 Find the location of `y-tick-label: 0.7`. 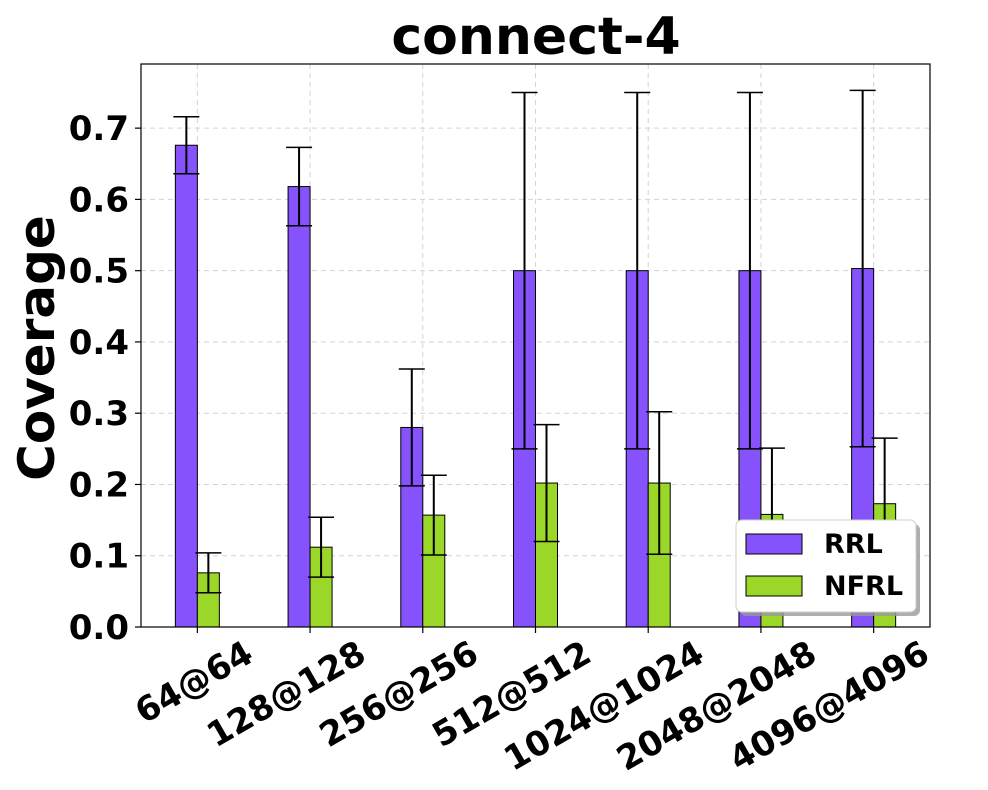

y-tick-label: 0.7 is located at coordinates (99, 129).